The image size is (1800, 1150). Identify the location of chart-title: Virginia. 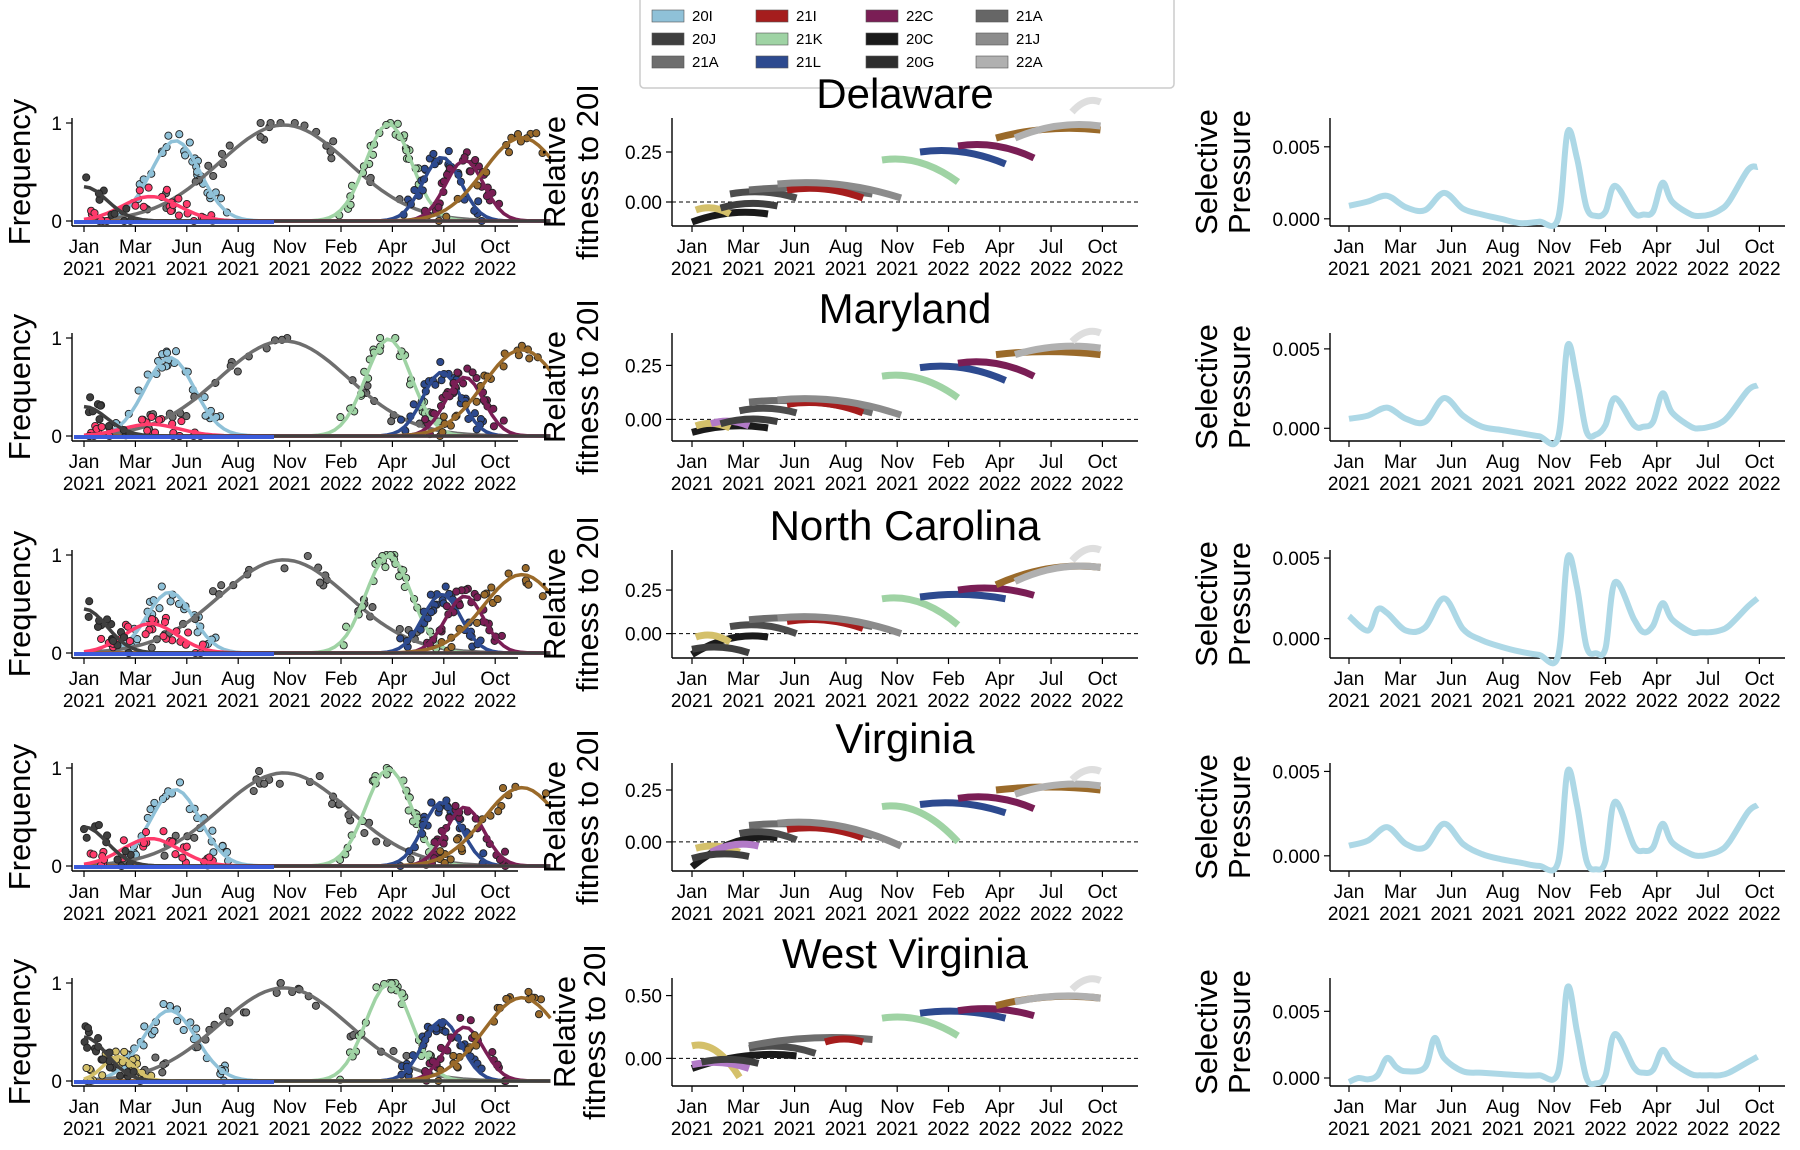
(905, 738).